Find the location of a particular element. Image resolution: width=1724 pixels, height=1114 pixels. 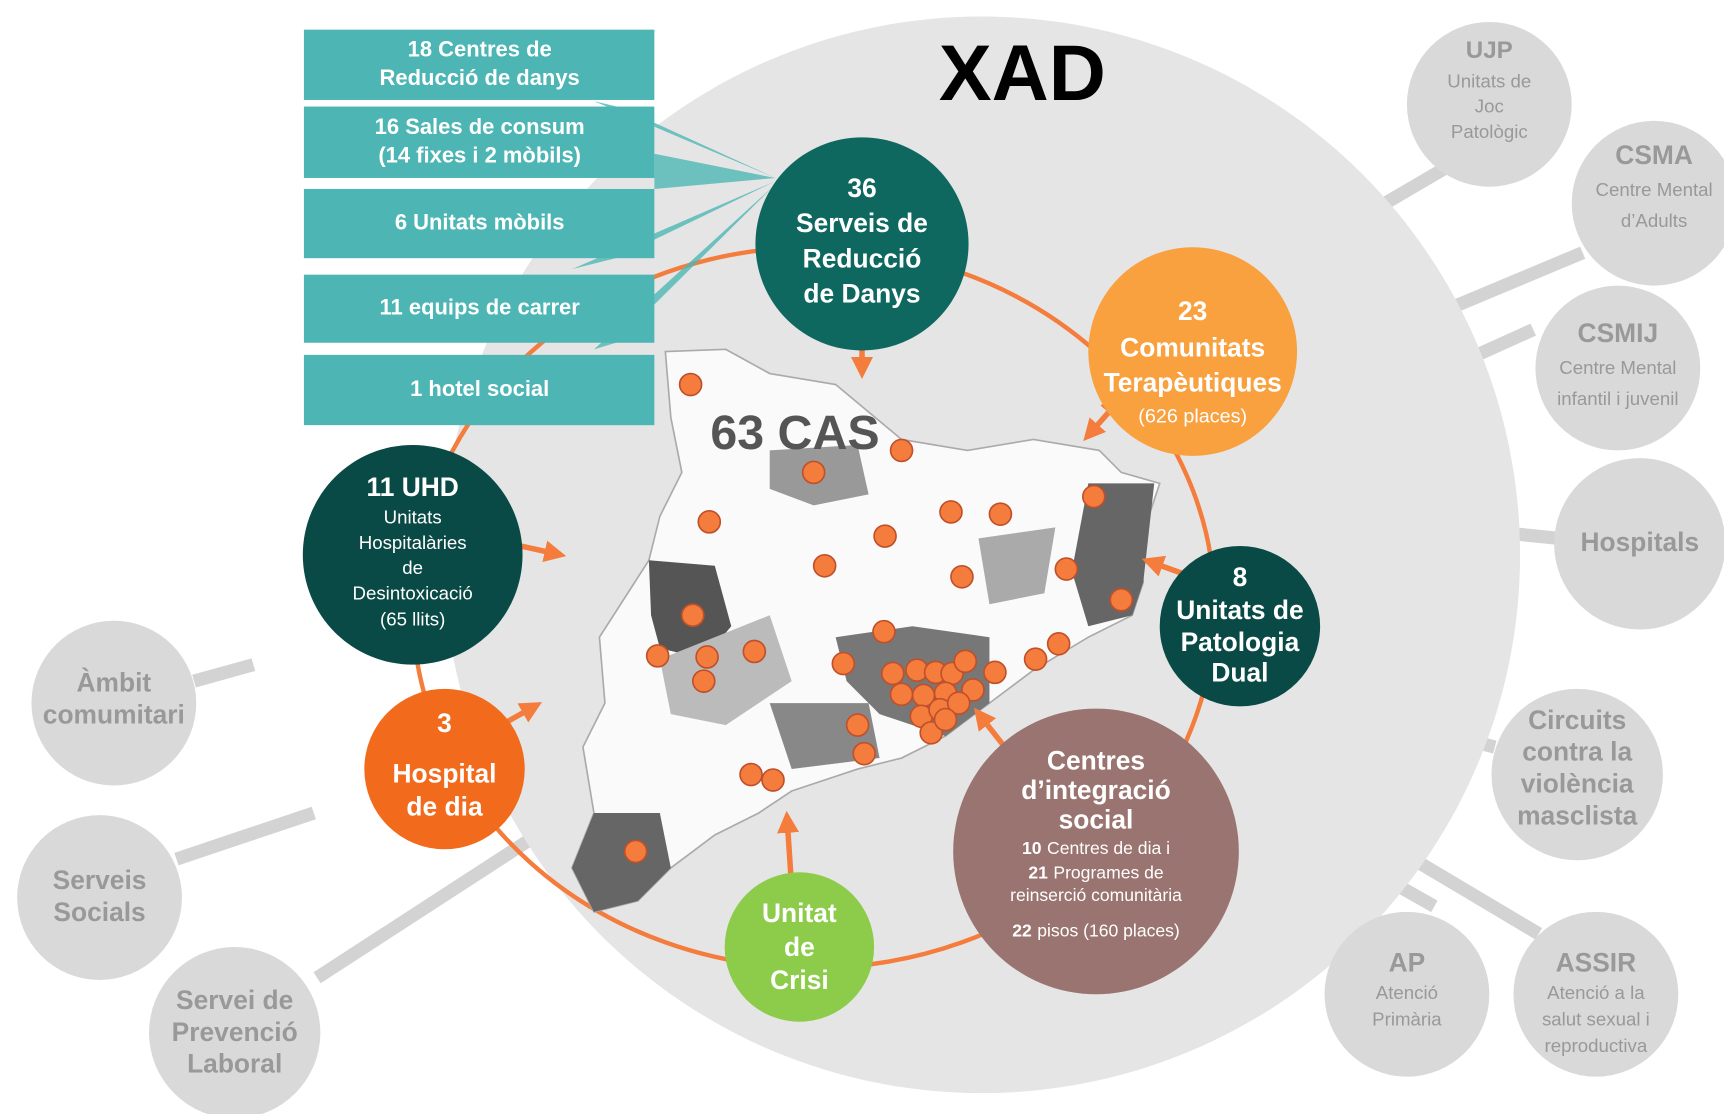

external-text: salut sexual i is located at coordinates (1596, 1019).